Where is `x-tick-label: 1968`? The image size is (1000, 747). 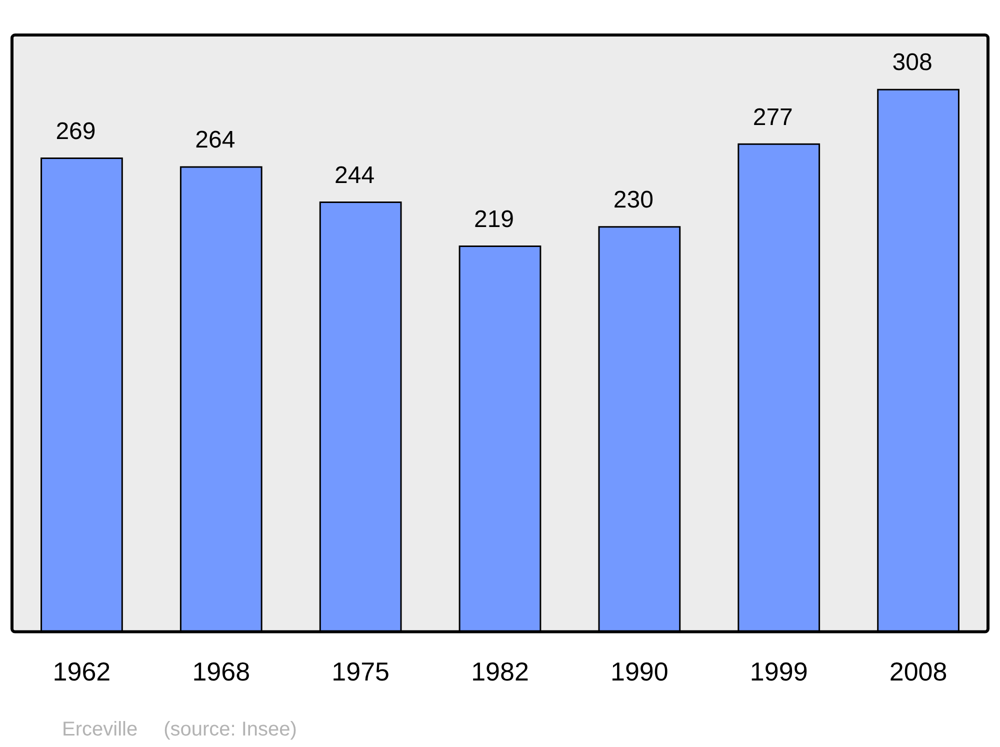
x-tick-label: 1968 is located at coordinates (221, 671).